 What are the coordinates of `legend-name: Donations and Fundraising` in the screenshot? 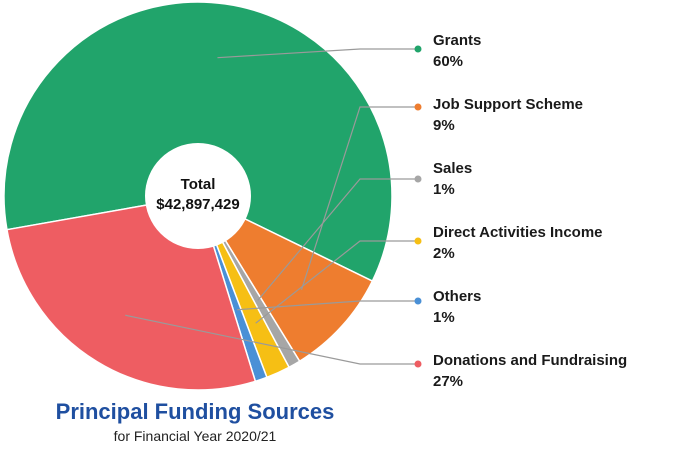 It's located at (530, 360).